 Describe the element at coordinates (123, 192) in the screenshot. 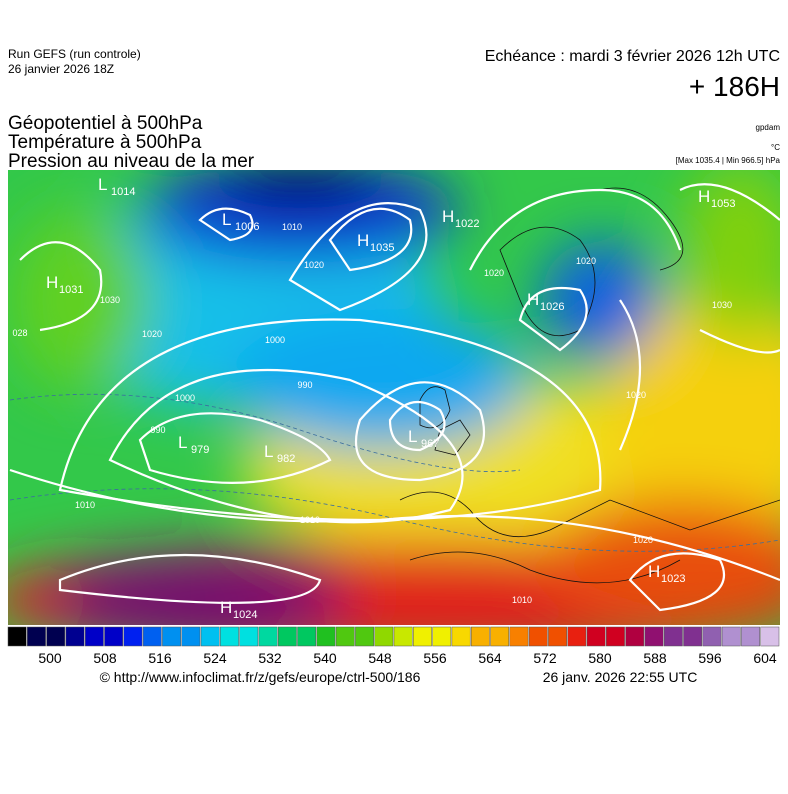

I see `center-value: 1014` at that location.